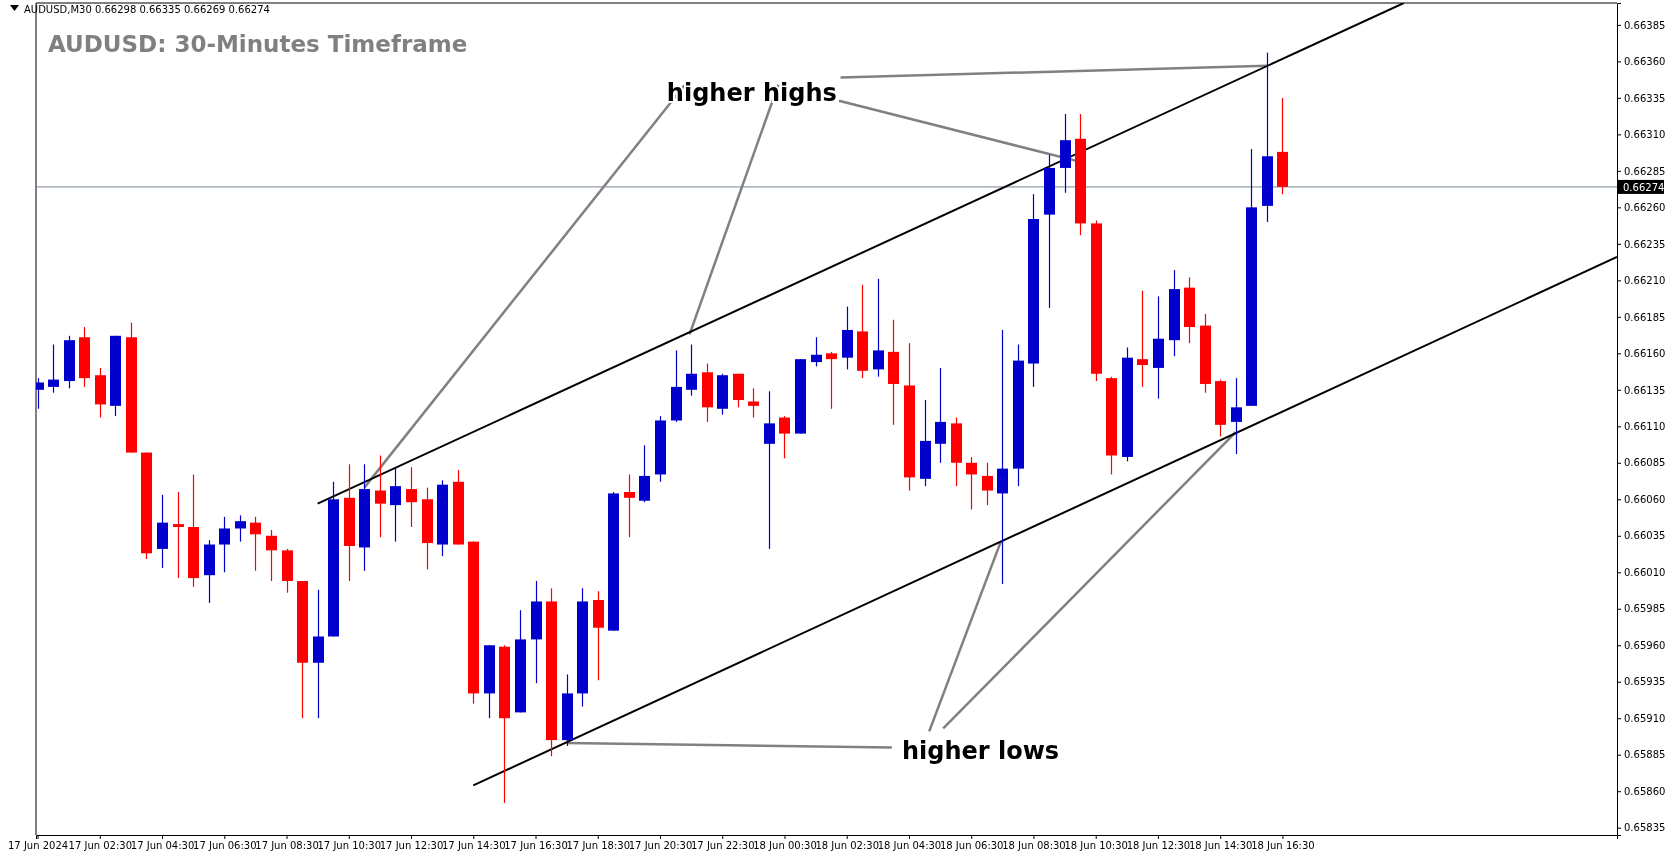 This screenshot has width=1673, height=861. I want to click on y-tick-label: 0.66085, so click(1645, 463).